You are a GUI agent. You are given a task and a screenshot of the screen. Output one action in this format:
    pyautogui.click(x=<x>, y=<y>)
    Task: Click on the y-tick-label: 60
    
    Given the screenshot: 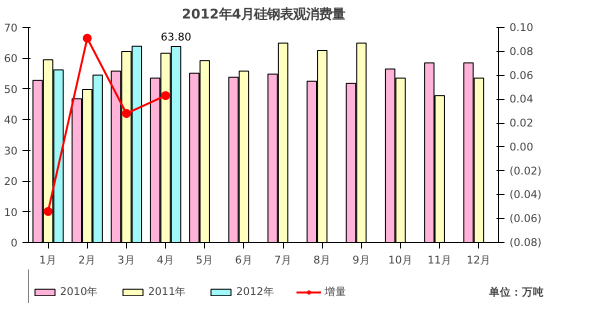 What is the action you would take?
    pyautogui.click(x=11, y=59)
    